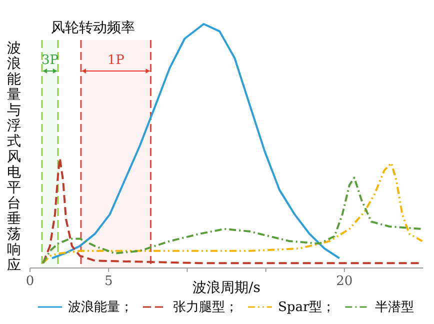  Describe the element at coordinates (93, 28) in the screenshot. I see `annotation: 风轮转动频率` at that location.